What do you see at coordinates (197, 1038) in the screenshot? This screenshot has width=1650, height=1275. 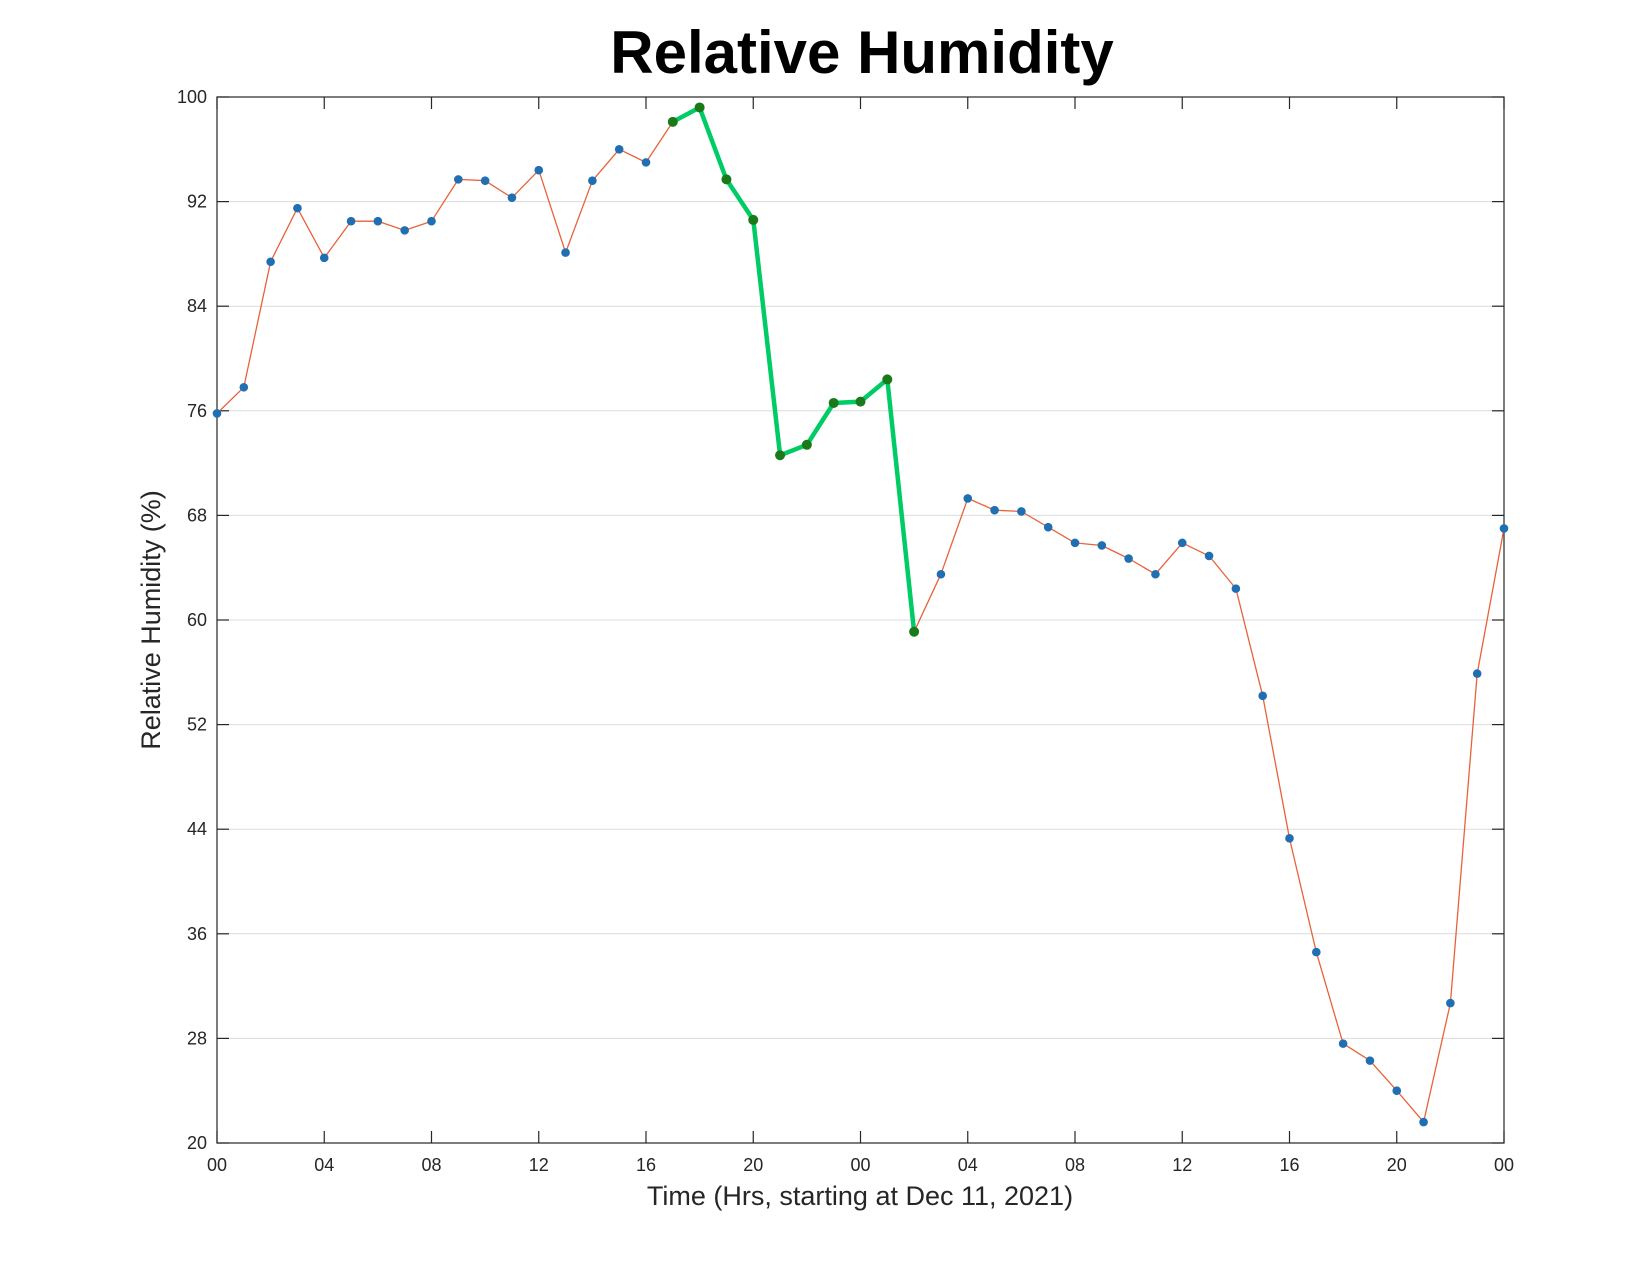 I see `y-tick-label: 28` at bounding box center [197, 1038].